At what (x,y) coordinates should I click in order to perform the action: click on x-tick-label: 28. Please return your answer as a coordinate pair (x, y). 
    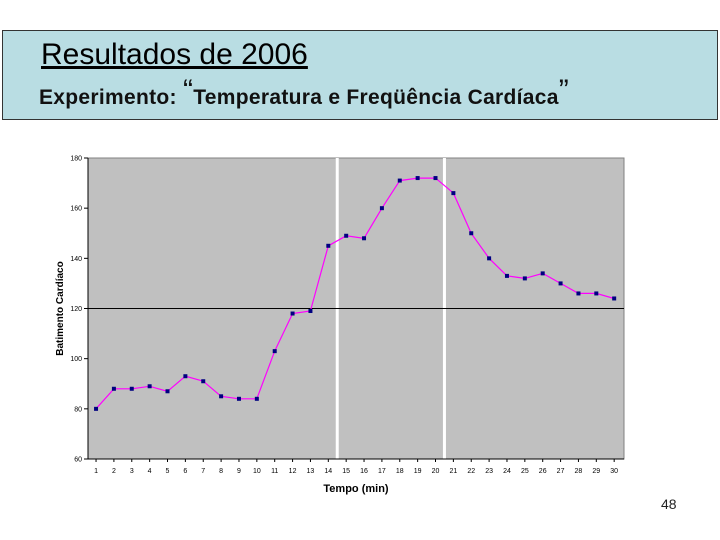
    Looking at the image, I should click on (579, 471).